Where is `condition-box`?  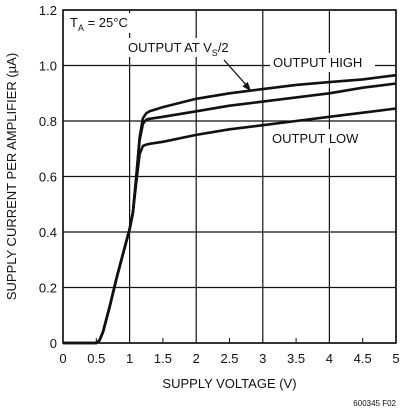 condition-box is located at coordinates (105, 23).